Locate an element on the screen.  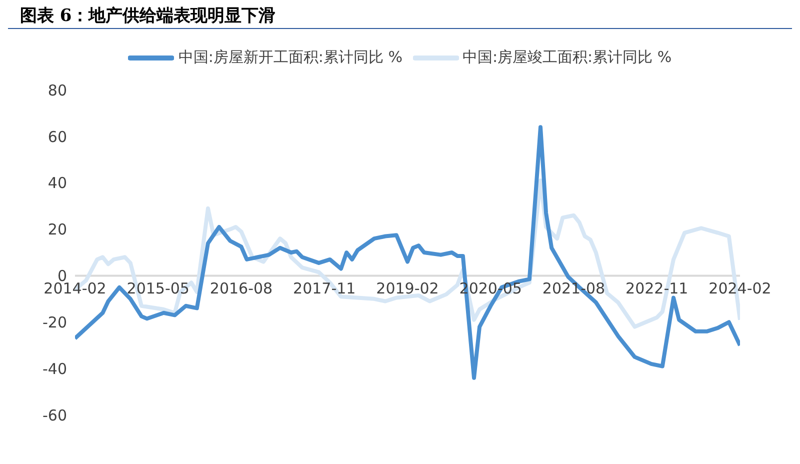
chart-title: 图表 6：地产供给端表现明显下滑 is located at coordinates (148, 16).